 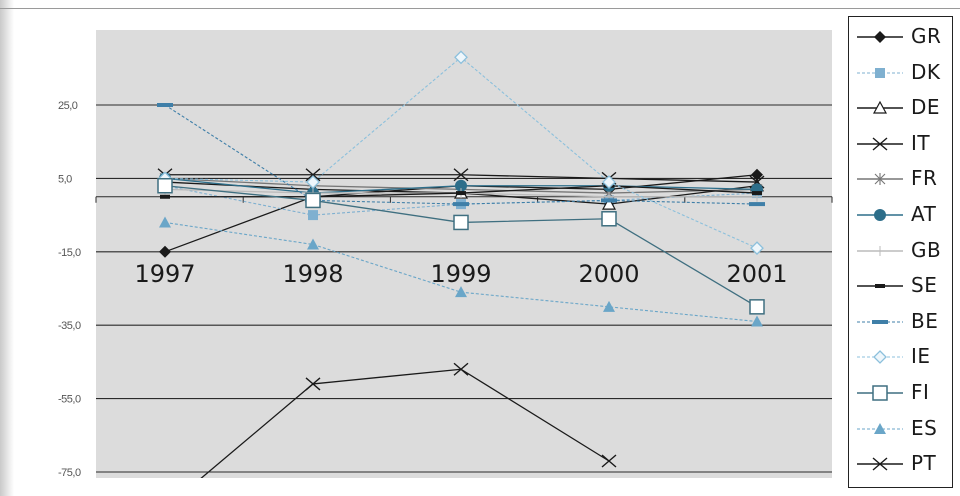 I want to click on data-point-de, so click(x=609, y=203).